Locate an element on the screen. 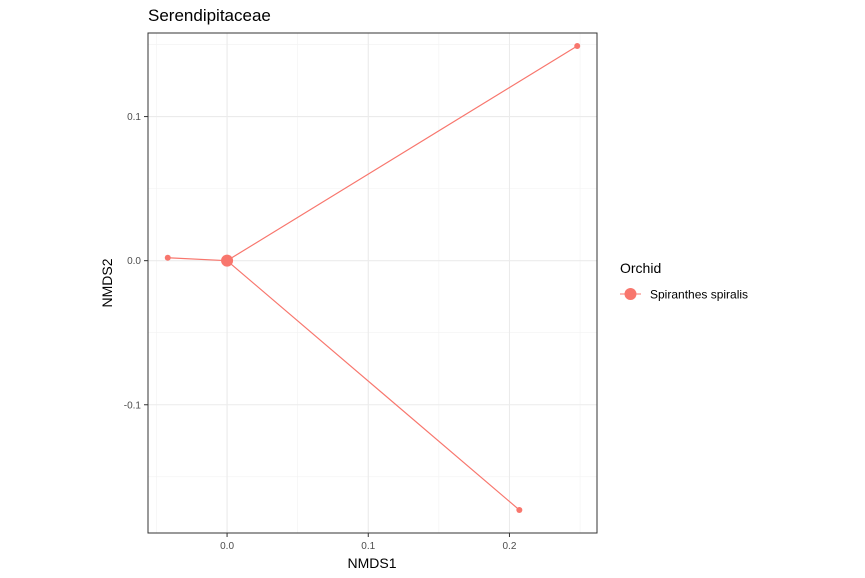 This screenshot has height=578, width=865. y-axis: -0.1 0.0 0.1 is located at coordinates (136, 261).